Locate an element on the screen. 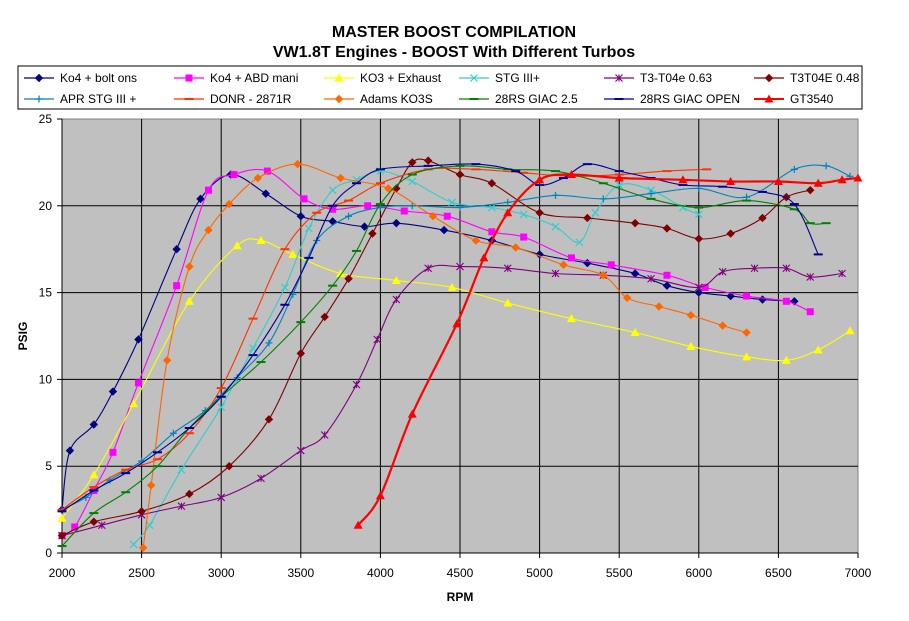  legend-item: APR STG III + is located at coordinates (80, 99).